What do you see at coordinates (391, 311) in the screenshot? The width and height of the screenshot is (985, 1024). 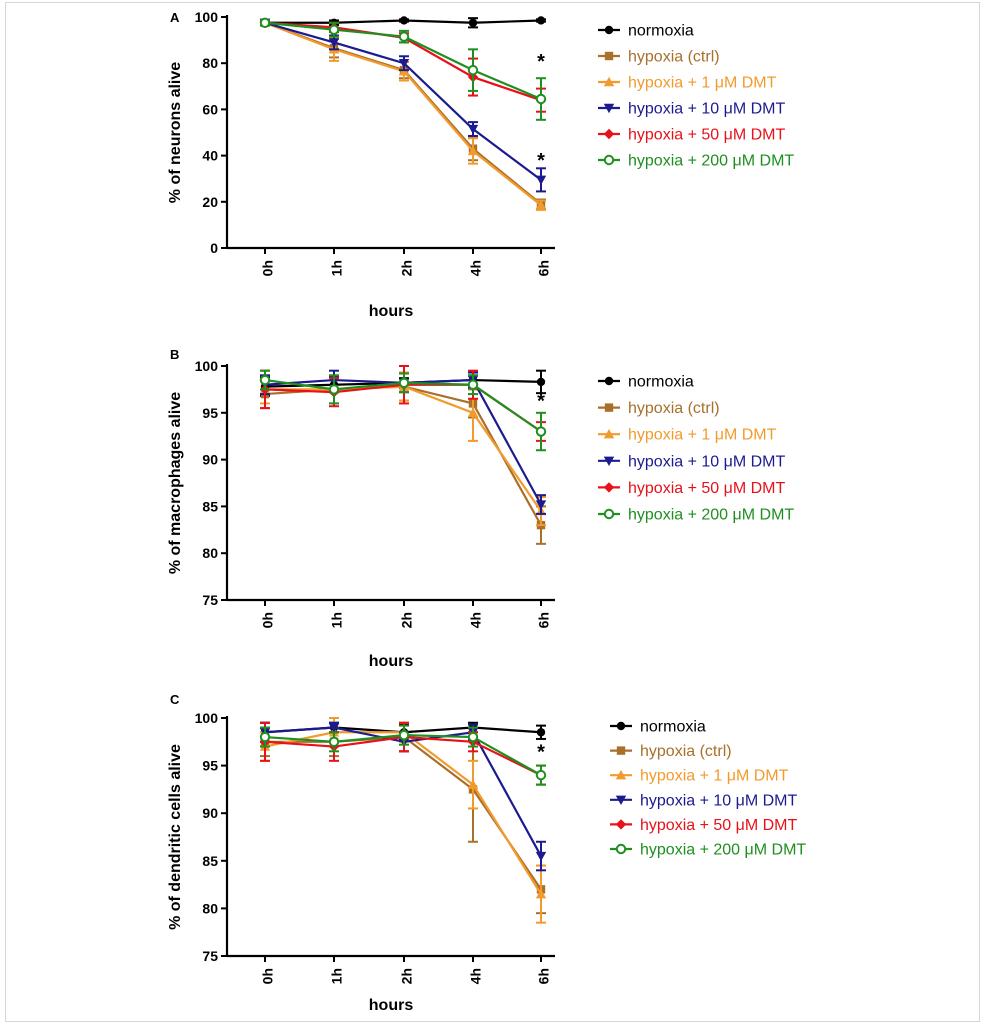 I see `x-axis-title: hours` at bounding box center [391, 311].